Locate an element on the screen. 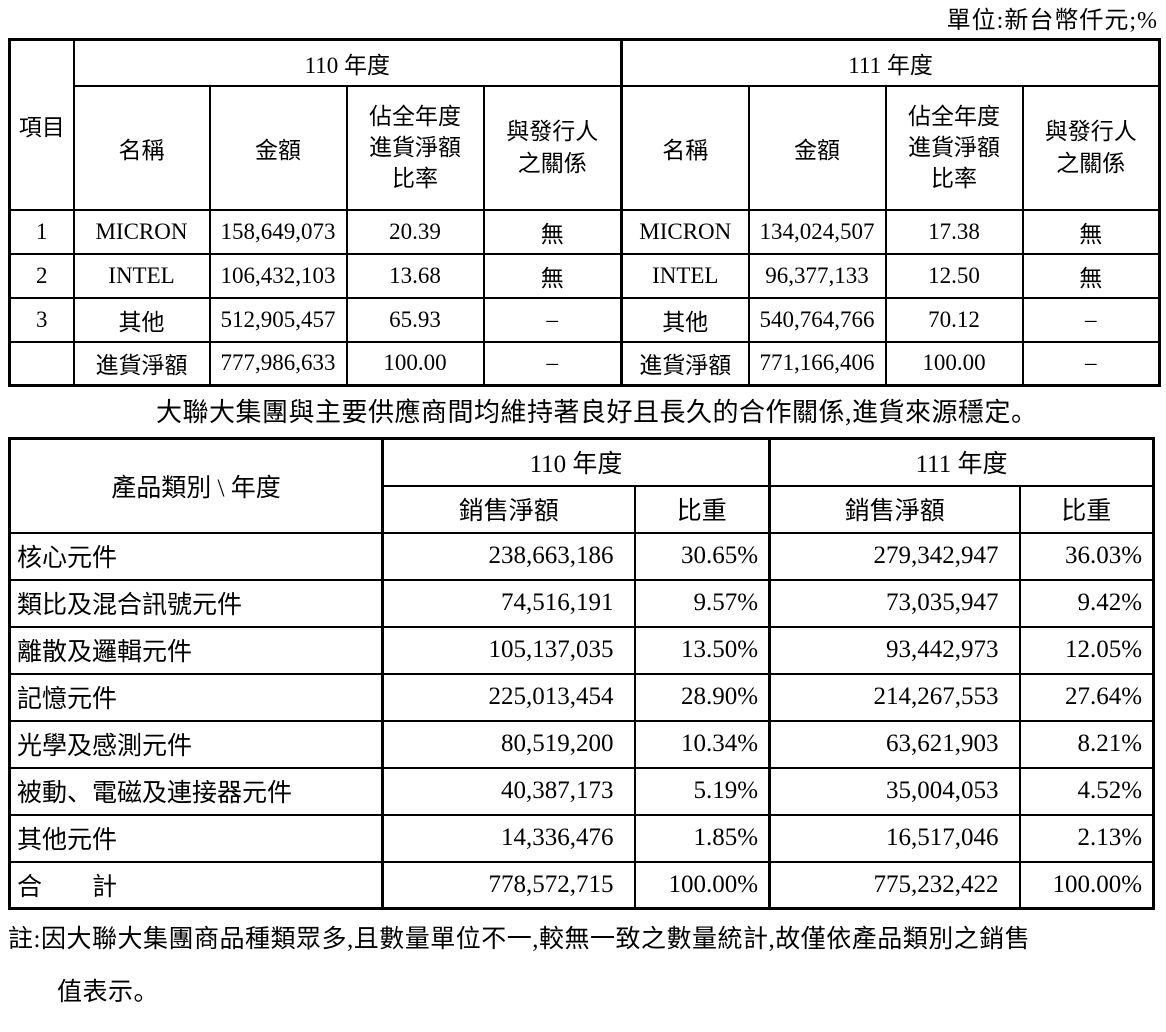 Image resolution: width=1166 pixels, height=1032 pixels. supplier-year-111-header: 111 年度 is located at coordinates (890, 62).